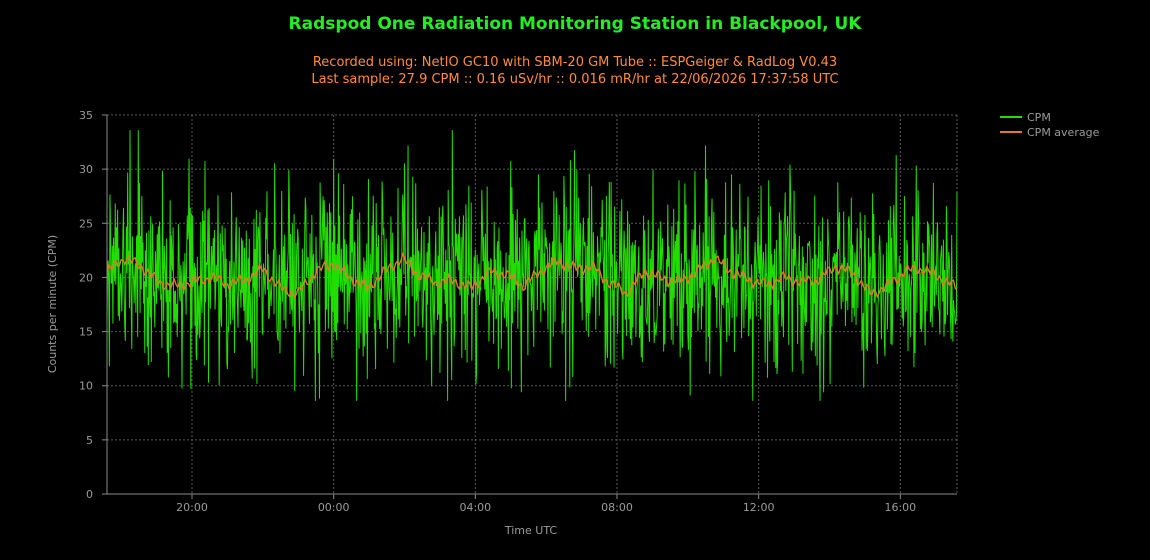 This screenshot has height=560, width=1150. What do you see at coordinates (86, 332) in the screenshot?
I see `y-tick-label: 15` at bounding box center [86, 332].